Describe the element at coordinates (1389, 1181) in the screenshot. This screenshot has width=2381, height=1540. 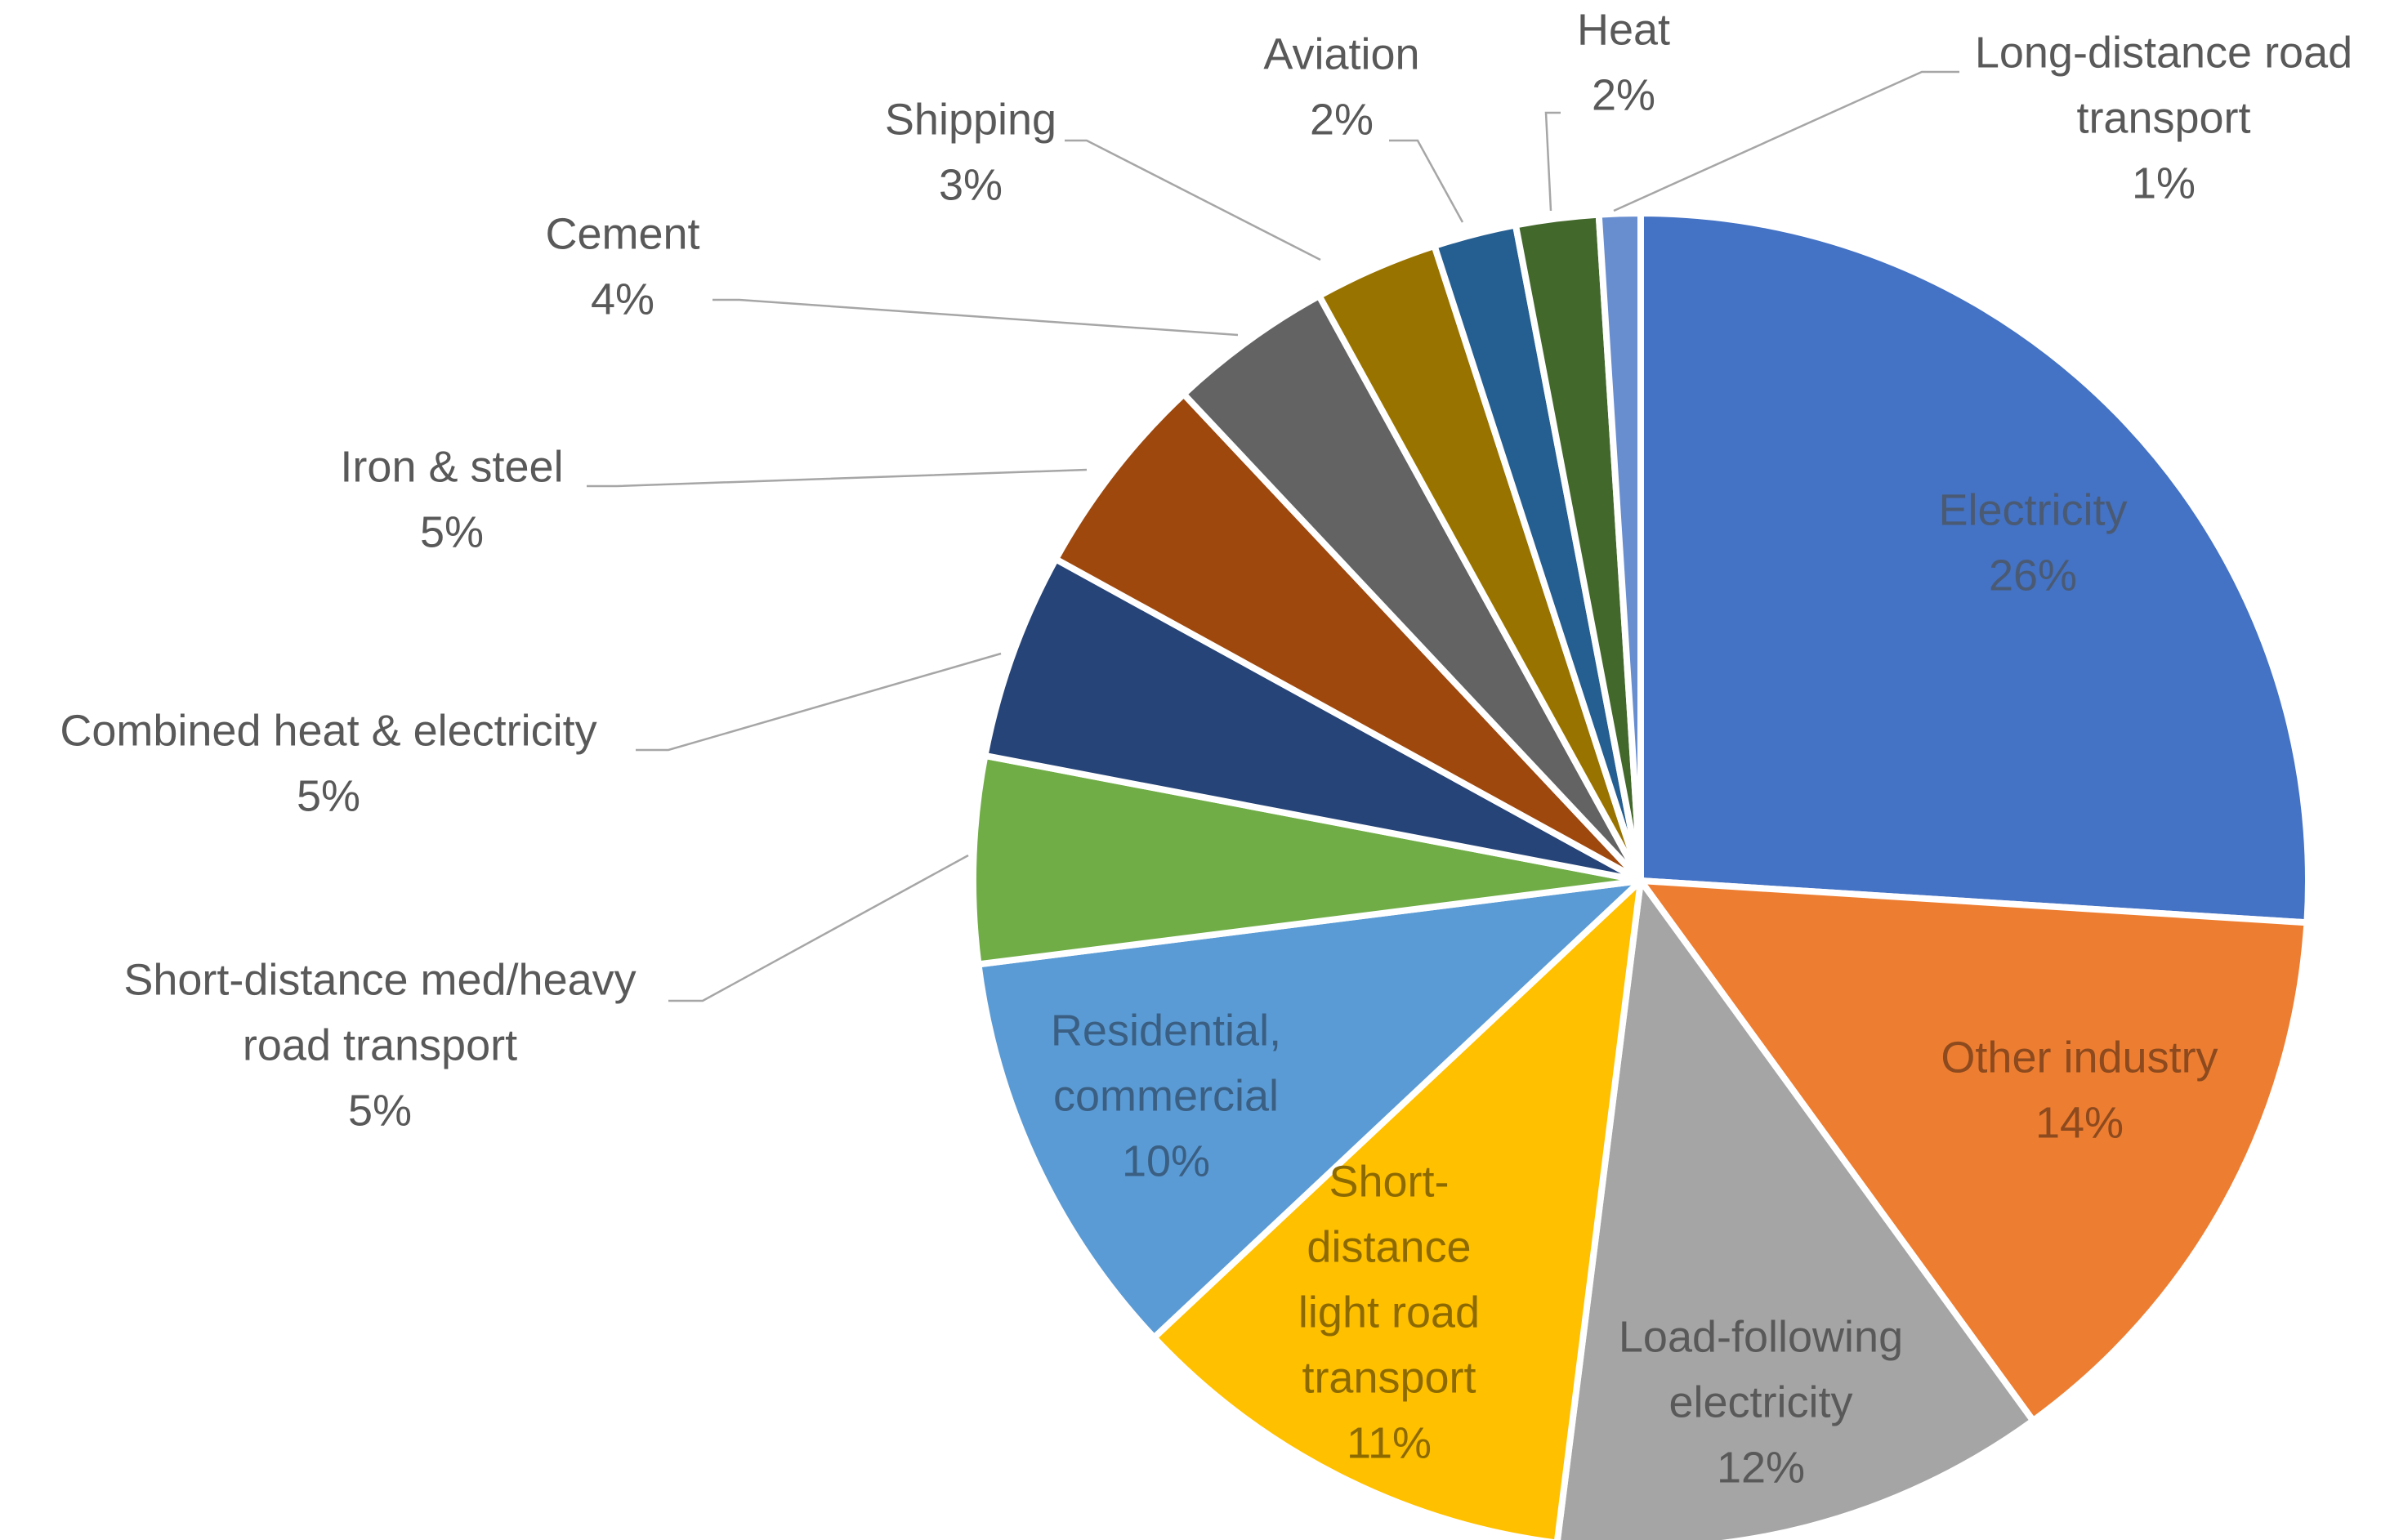
I see `slice-name-short-distance-light-road-transport: Short-` at that location.